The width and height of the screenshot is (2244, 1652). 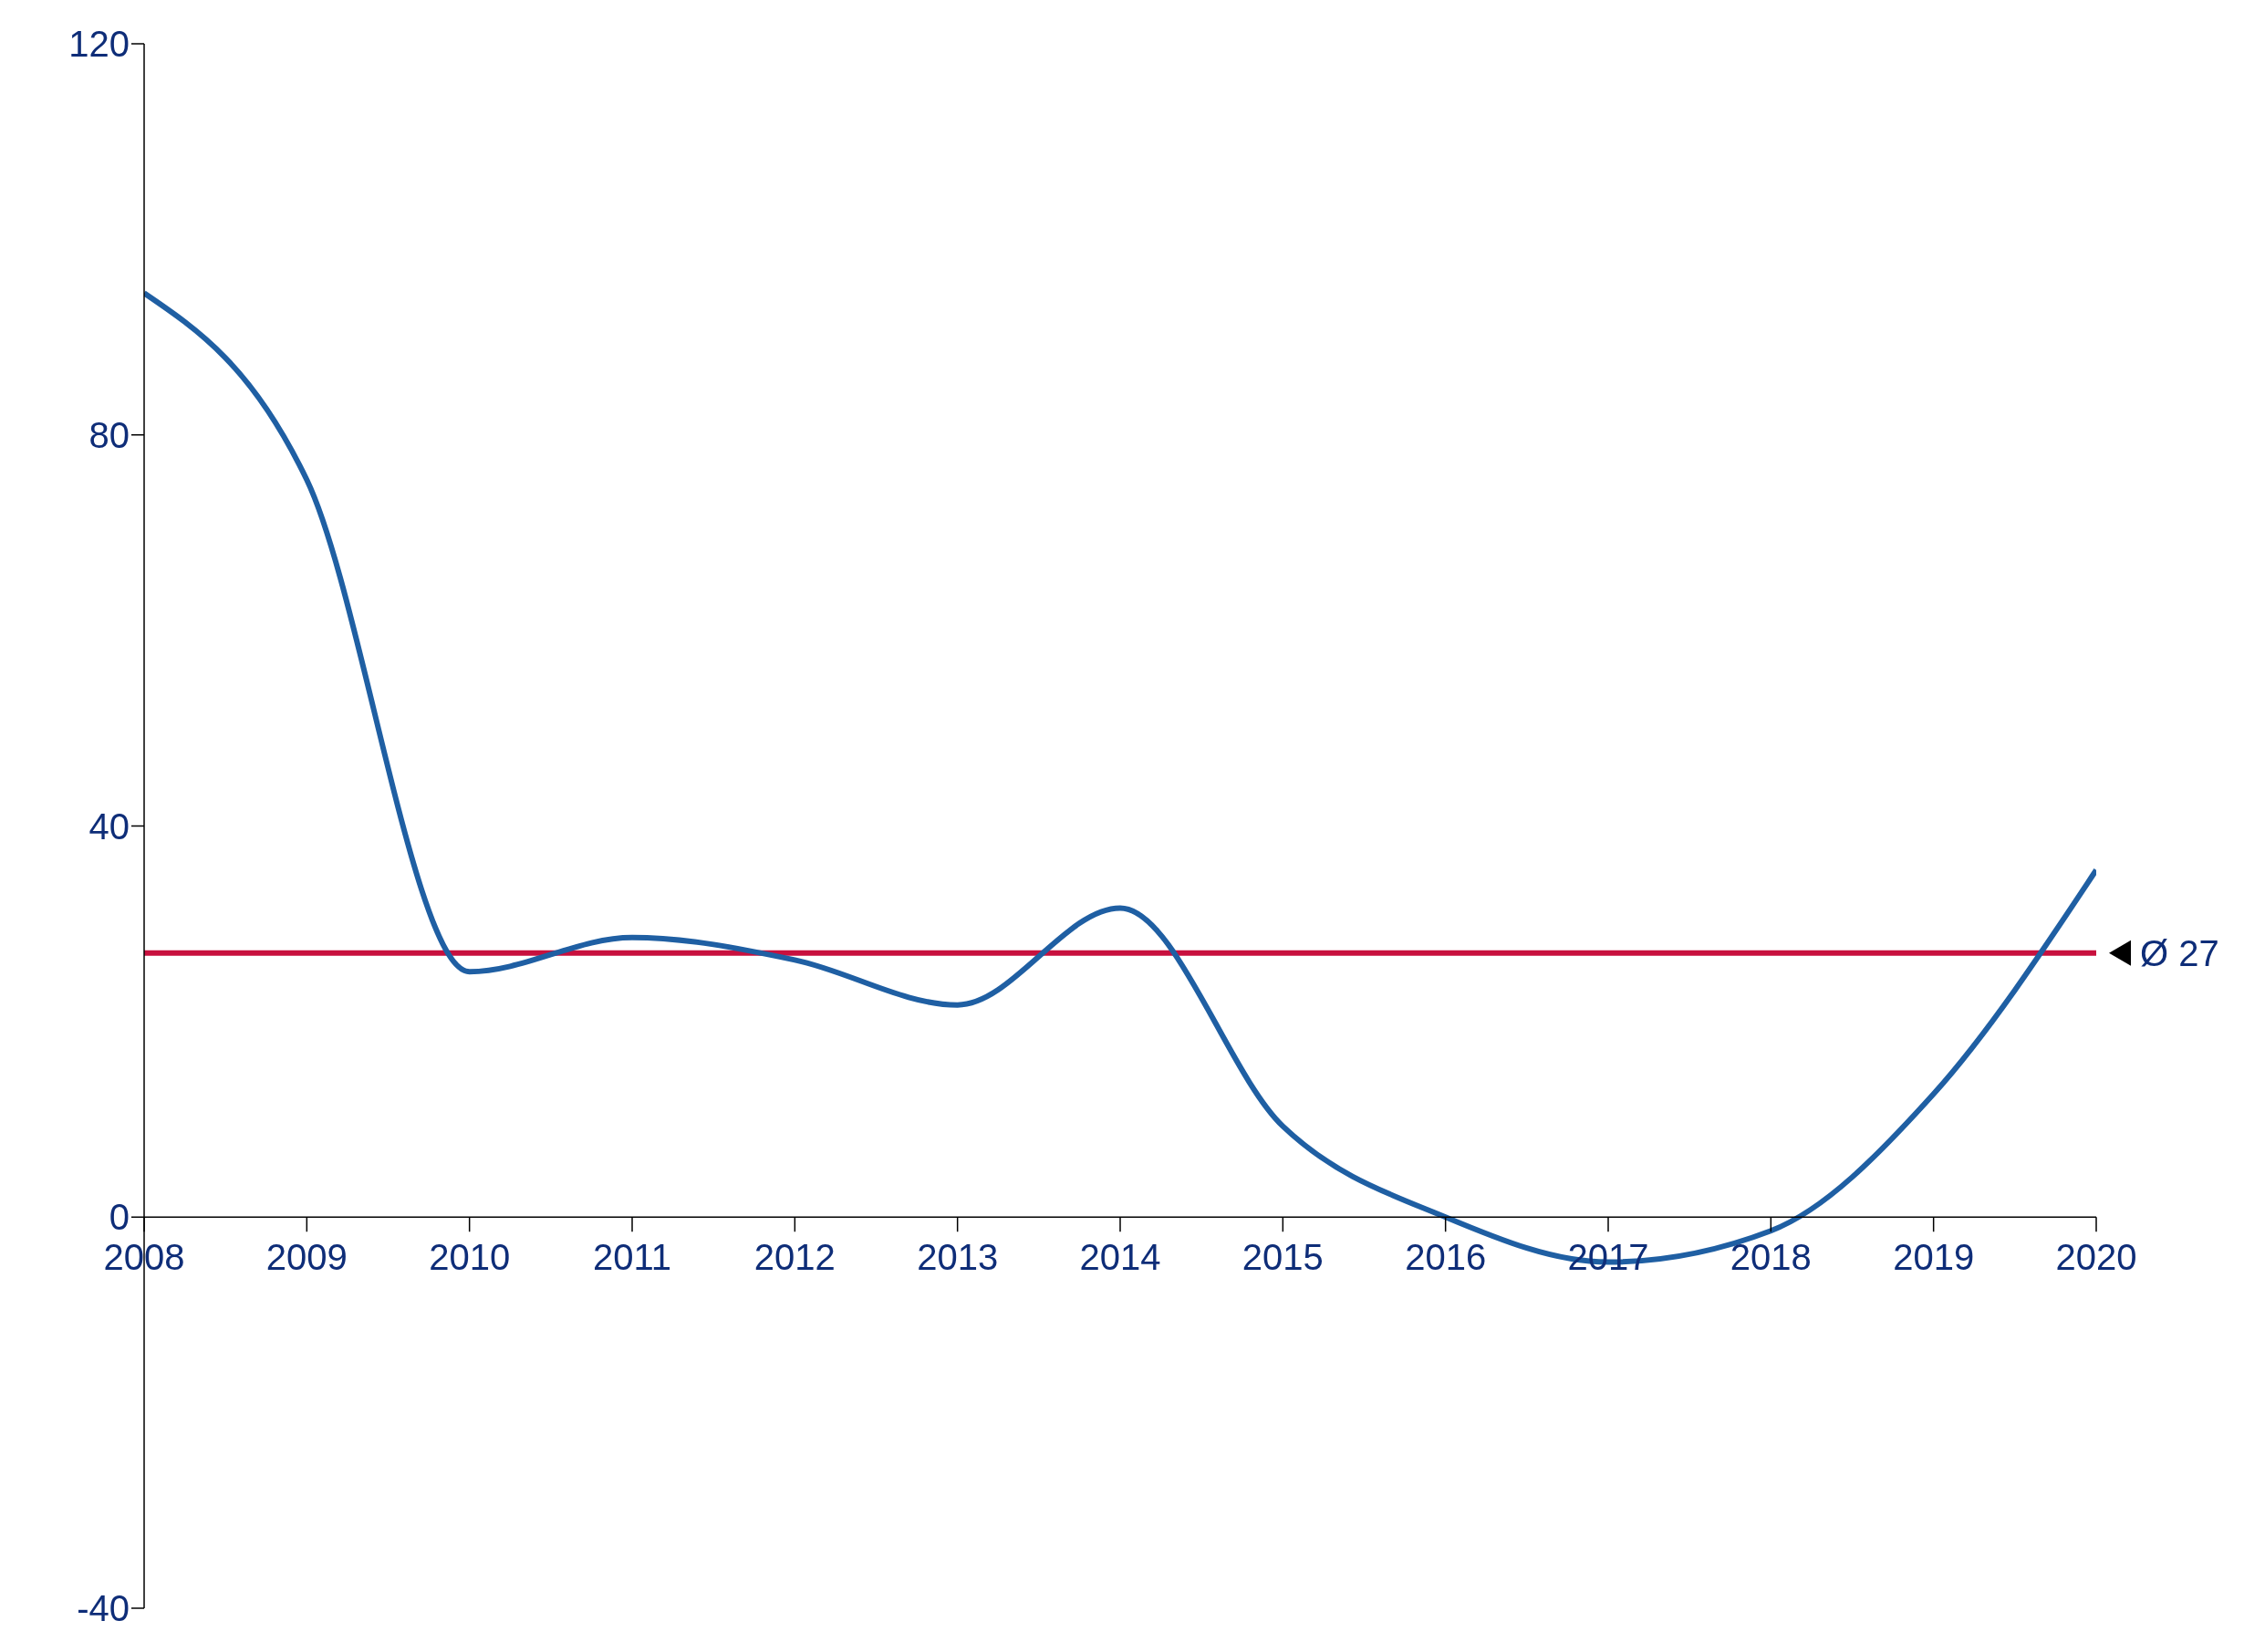 What do you see at coordinates (1282, 1257) in the screenshot?
I see `x-tick-label: 2015` at bounding box center [1282, 1257].